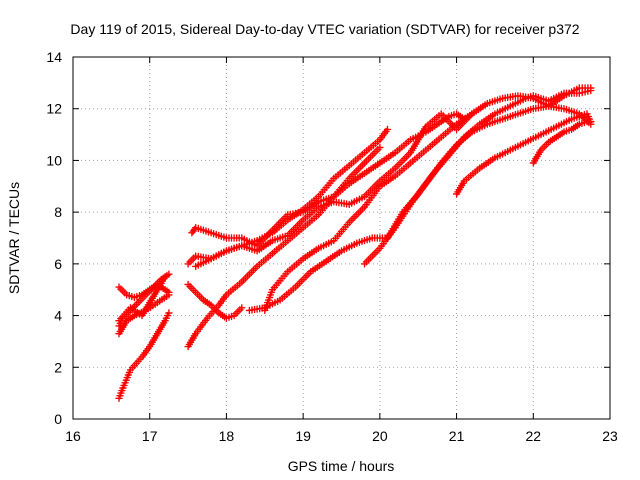  Describe the element at coordinates (341, 466) in the screenshot. I see `x-axis-label: GPS time / hours` at that location.